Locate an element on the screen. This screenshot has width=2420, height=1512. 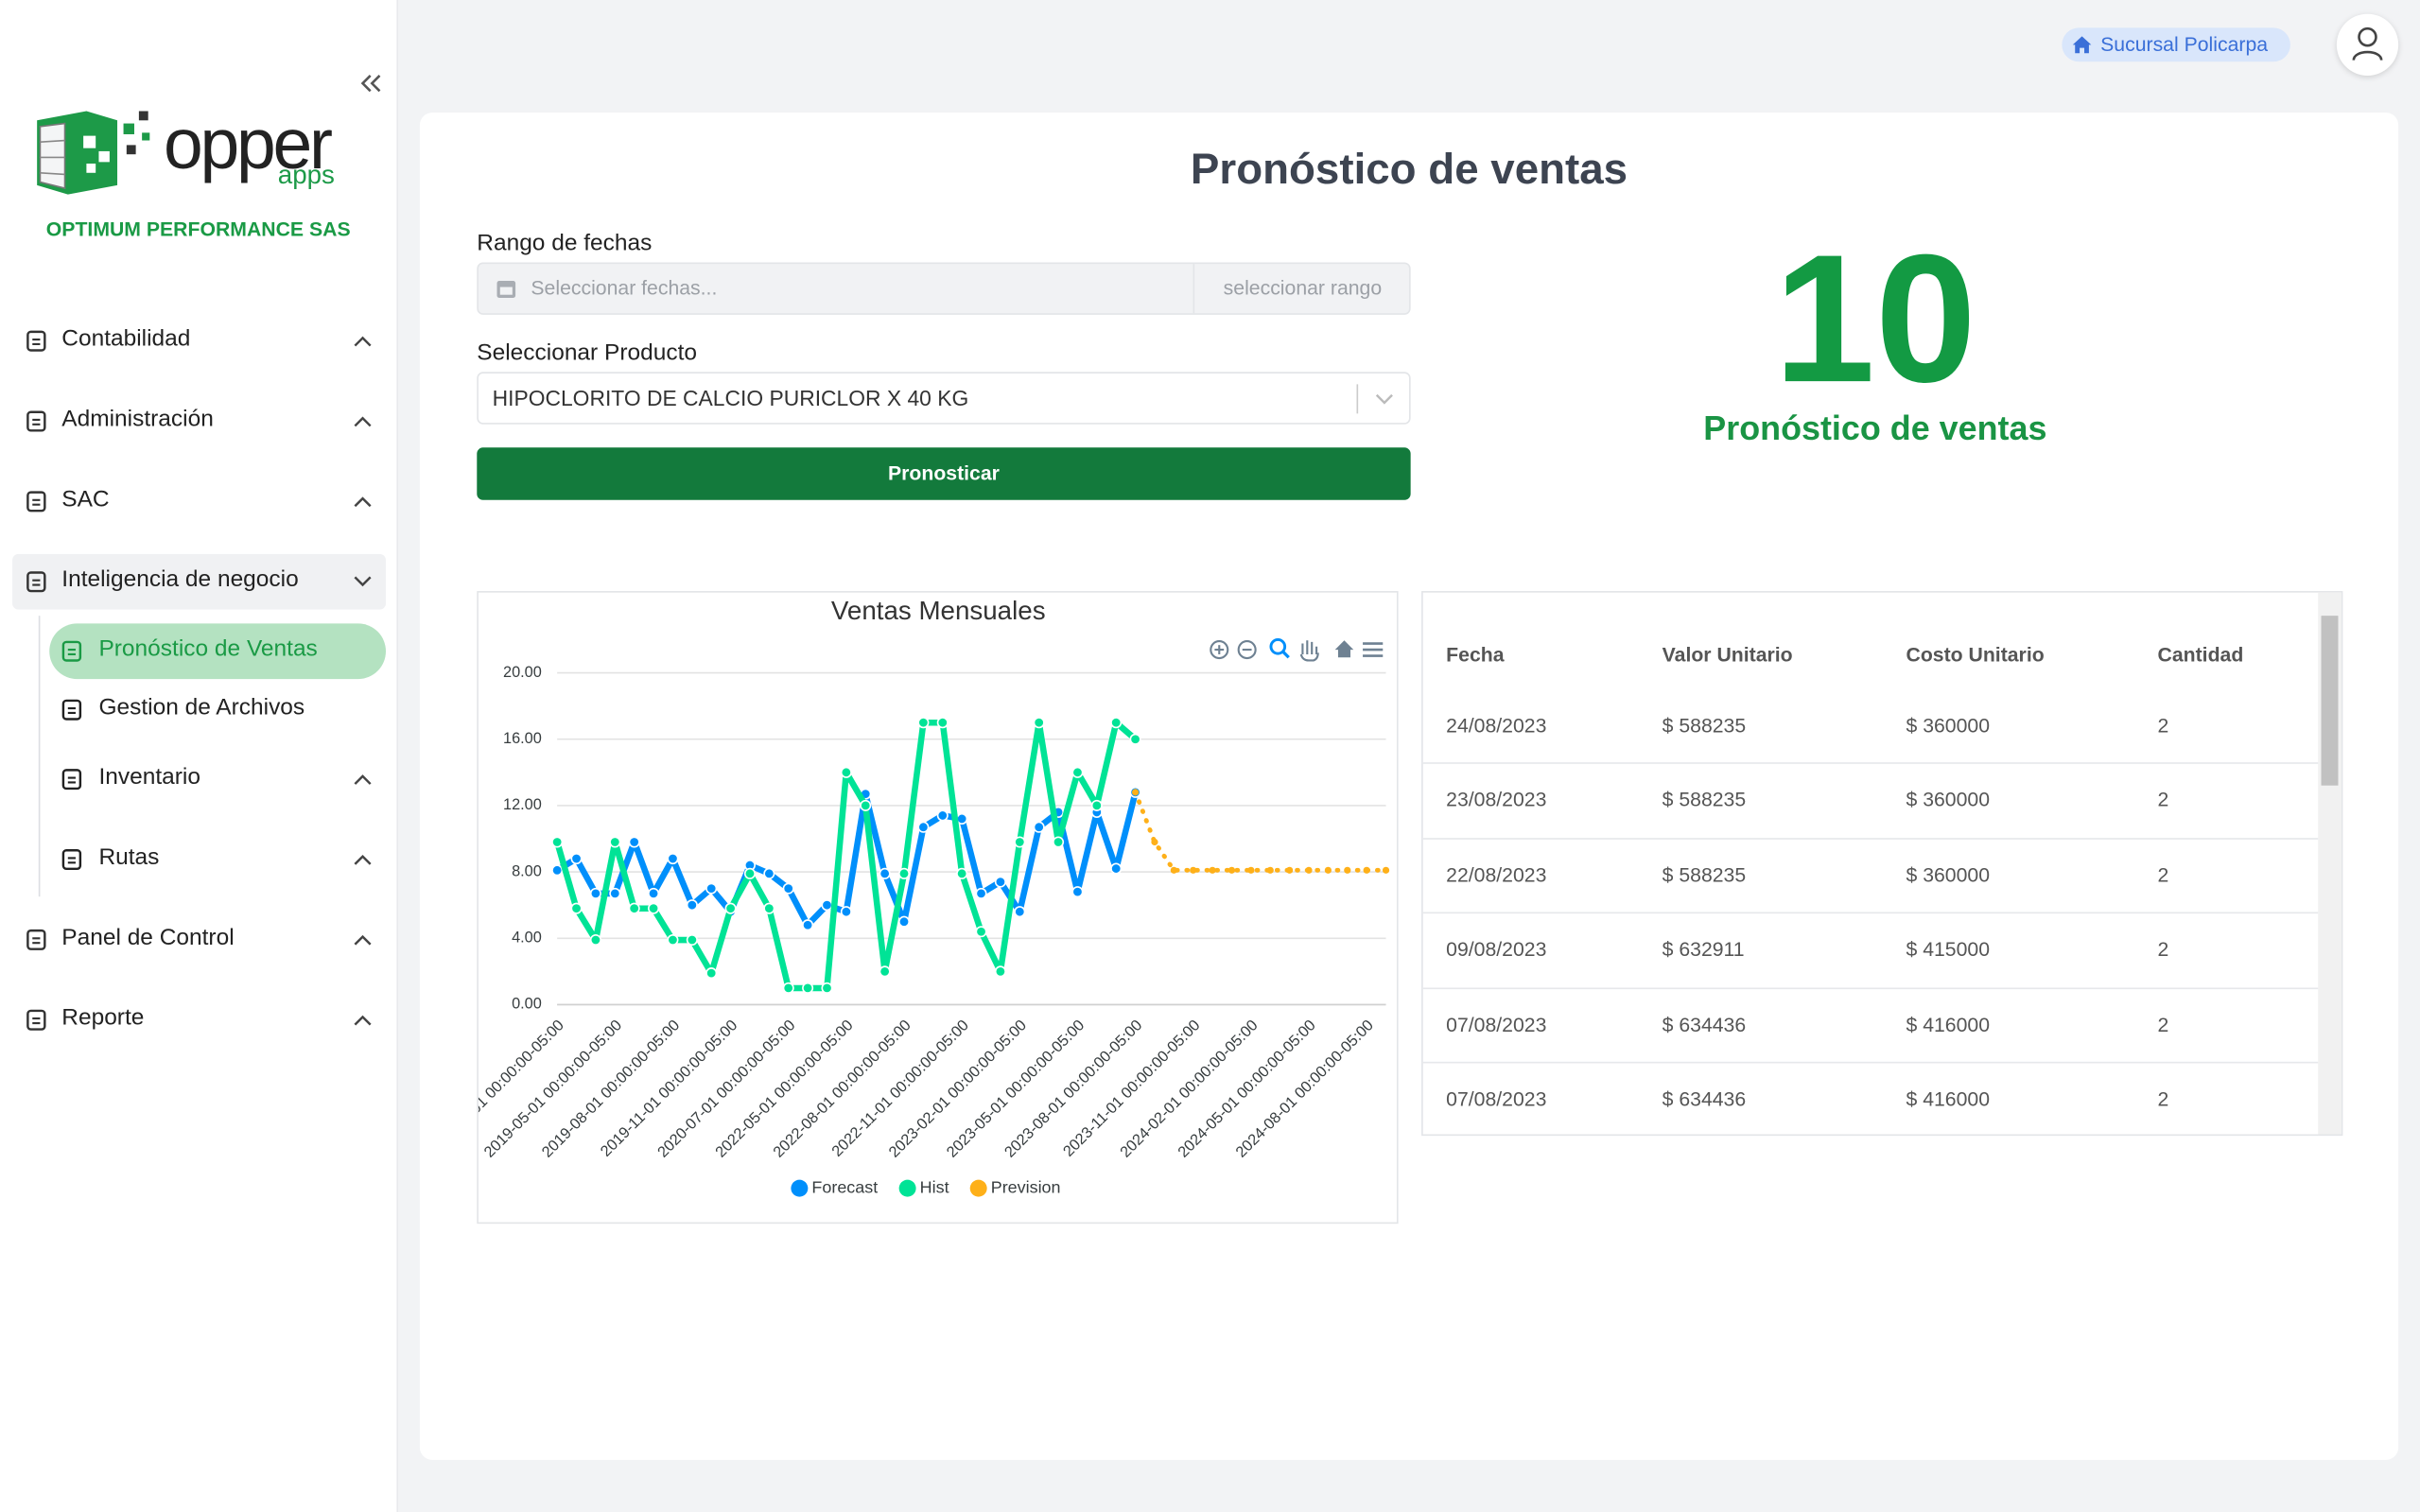
reset-button is located at coordinates (1344, 649).